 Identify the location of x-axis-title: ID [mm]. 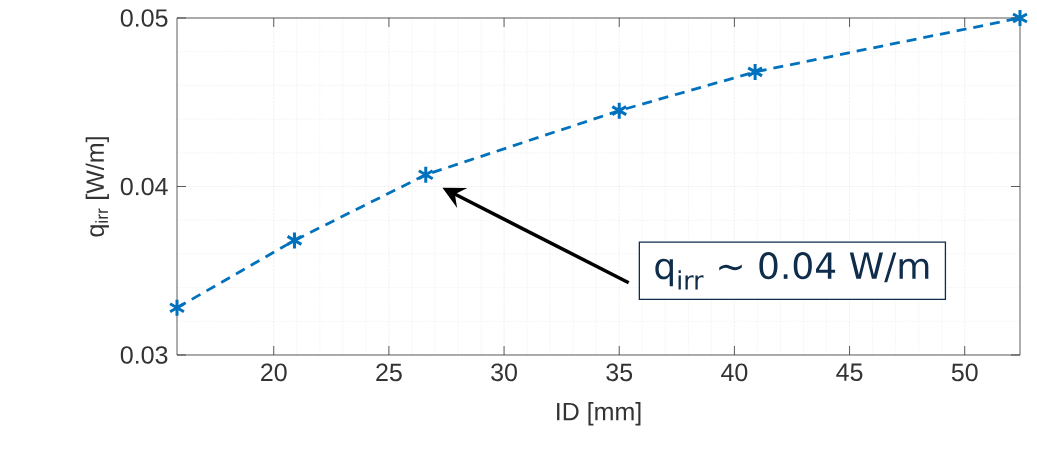
(599, 414).